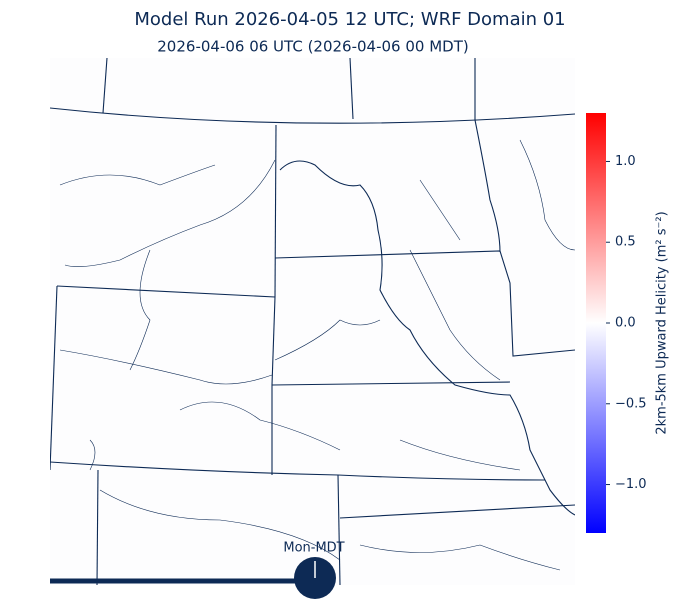 The height and width of the screenshot is (604, 700). Describe the element at coordinates (313, 548) in the screenshot. I see `clock-label: Mon-MDT` at that location.